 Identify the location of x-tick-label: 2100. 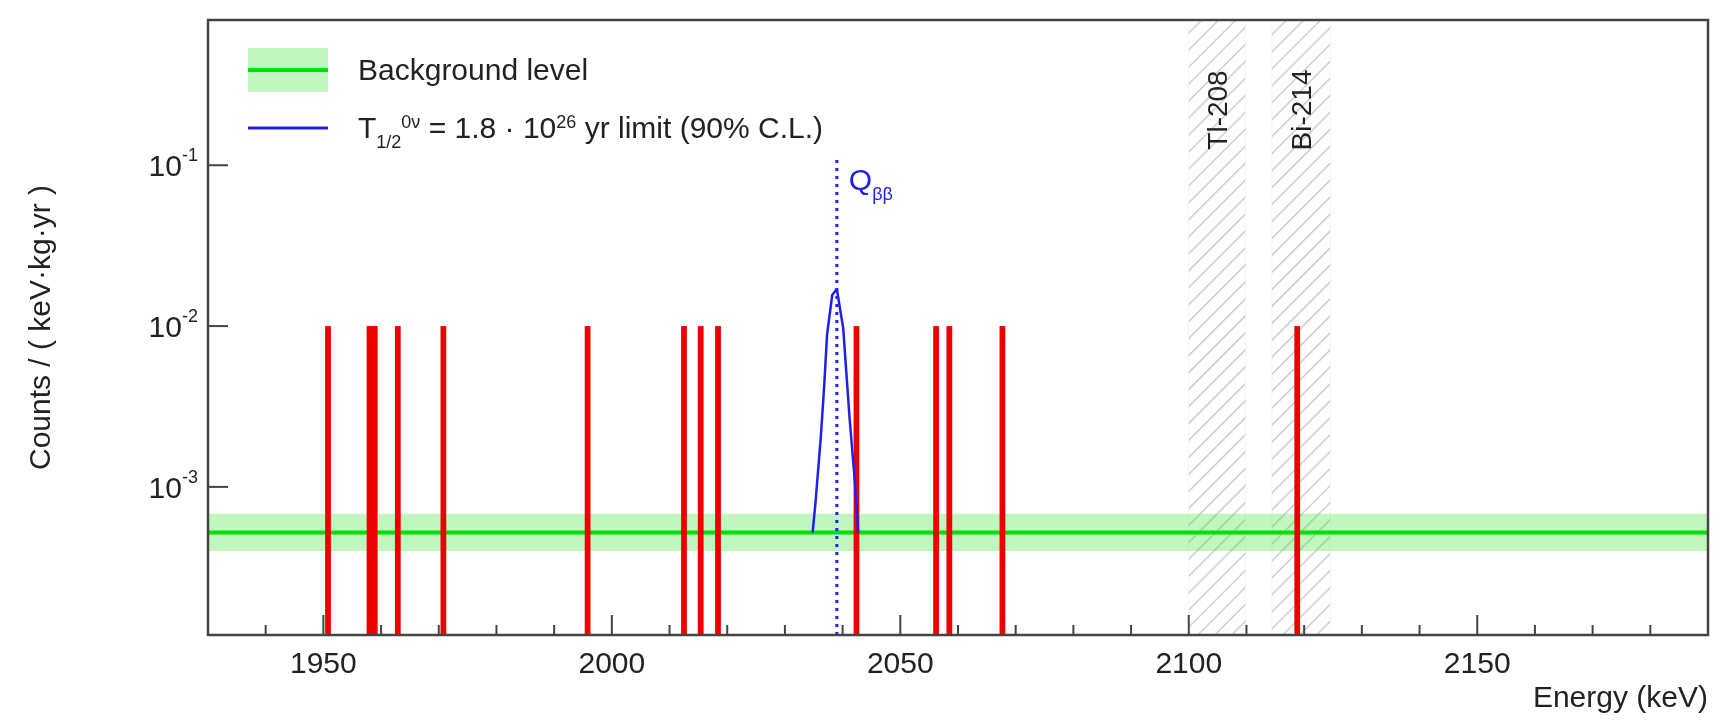
(1189, 662).